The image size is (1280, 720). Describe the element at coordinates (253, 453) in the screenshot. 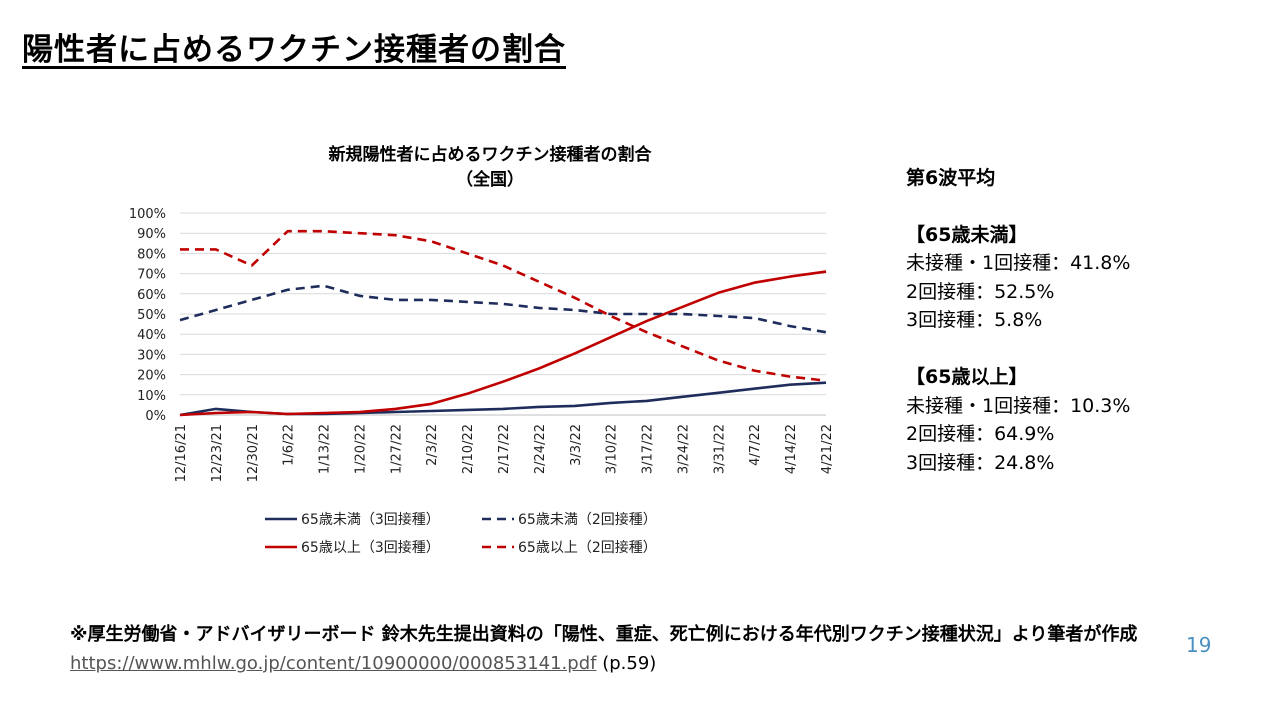

I see `x-tick-label: 12/30/21` at that location.